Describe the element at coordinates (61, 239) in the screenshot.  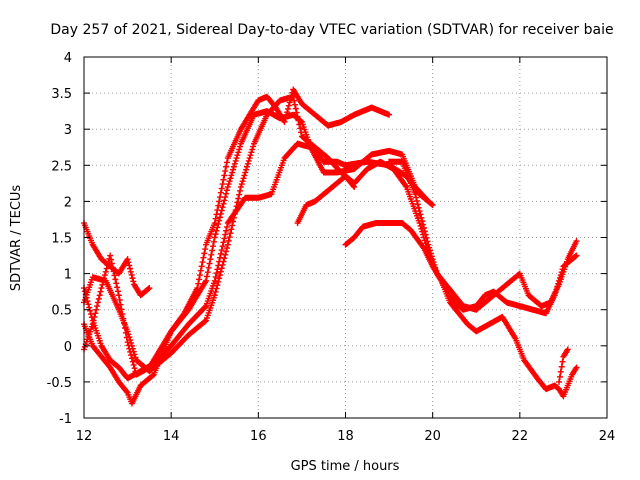
I see `y-tick-label: 1.5` at that location.